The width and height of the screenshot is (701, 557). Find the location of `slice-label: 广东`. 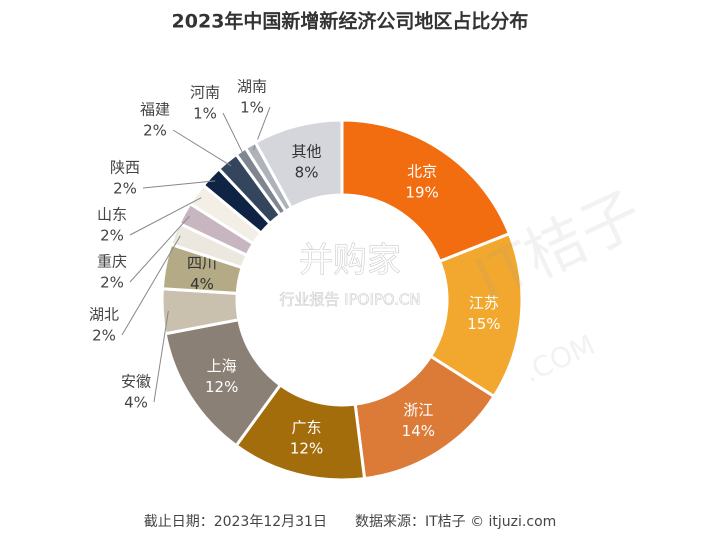

slice-label: 广东 is located at coordinates (307, 428).